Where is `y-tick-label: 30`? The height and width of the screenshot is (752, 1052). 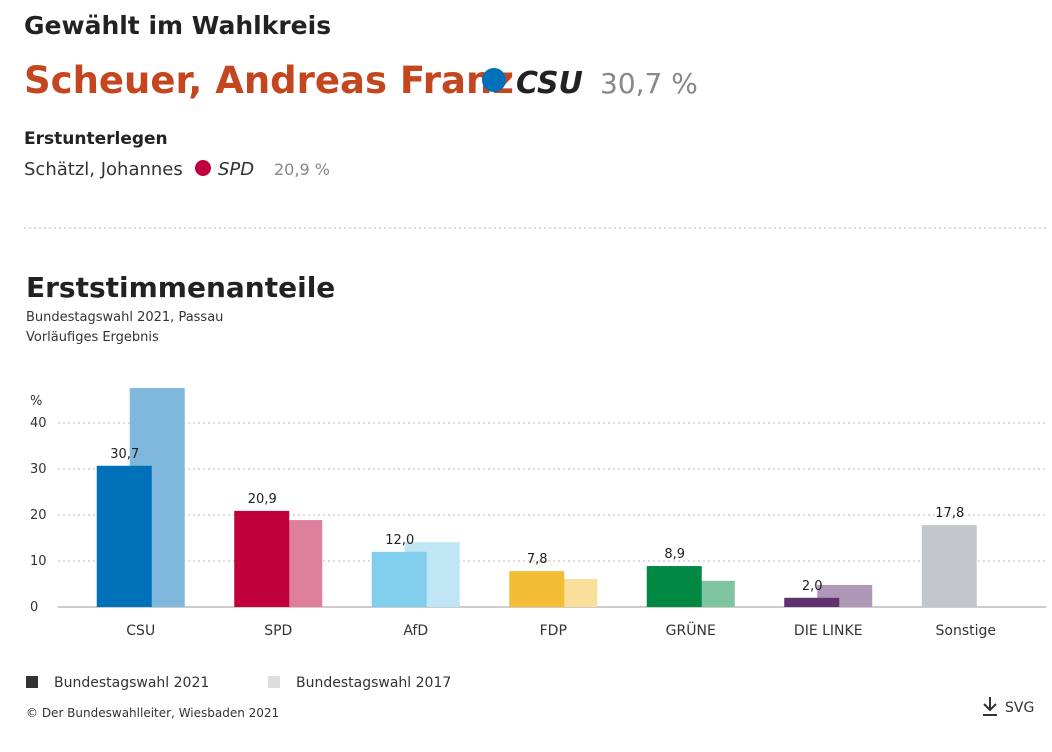 y-tick-label: 30 is located at coordinates (38, 469).